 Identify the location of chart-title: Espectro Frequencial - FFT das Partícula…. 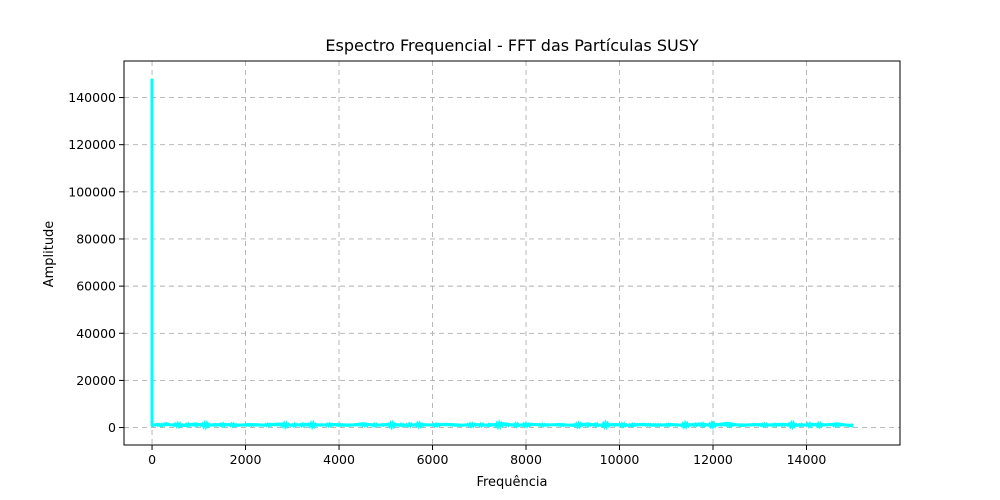
(511, 45).